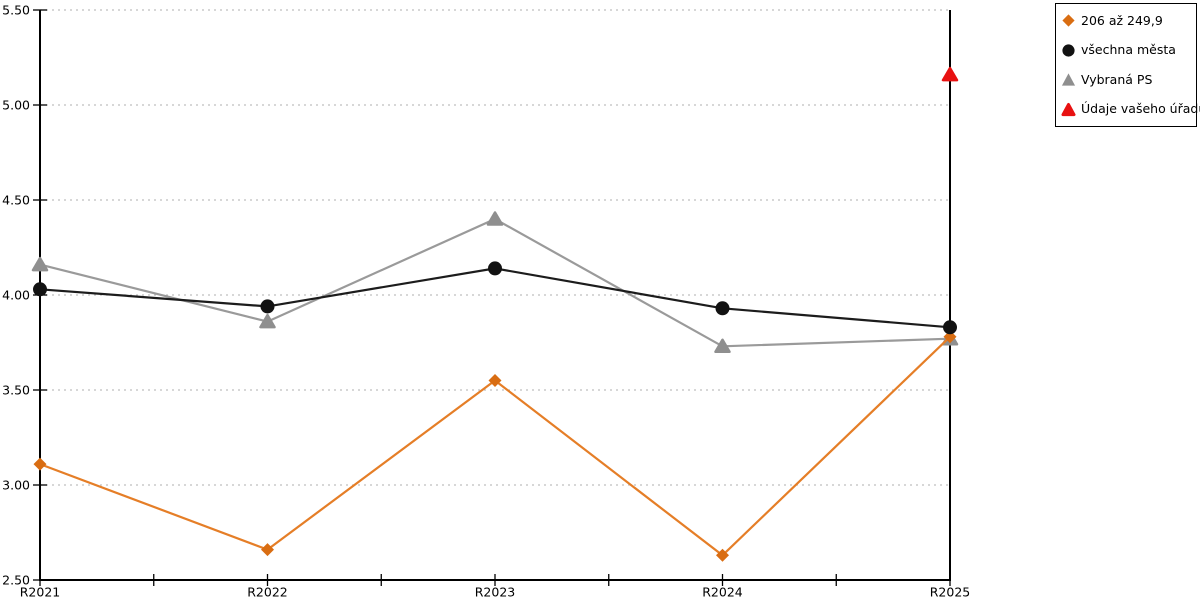 The width and height of the screenshot is (1200, 600). I want to click on legend-item-vybrana-ps: Vybraná PS, so click(1128, 79).